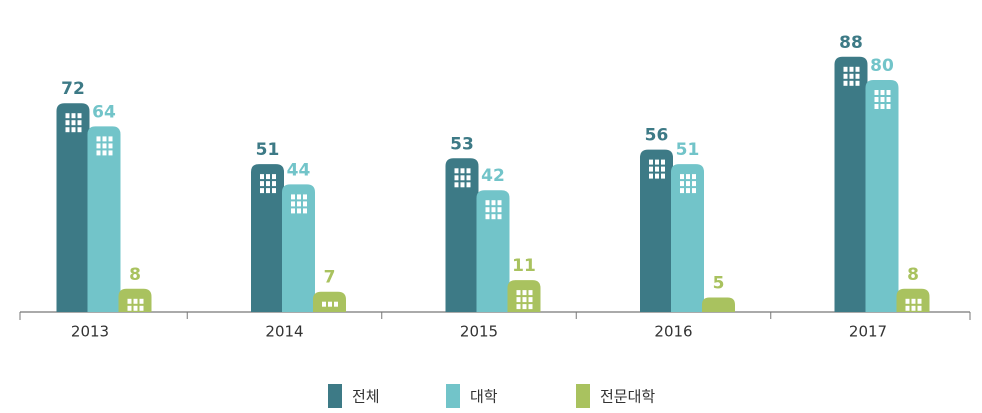  Describe the element at coordinates (104, 112) in the screenshot. I see `value-label: 64` at that location.